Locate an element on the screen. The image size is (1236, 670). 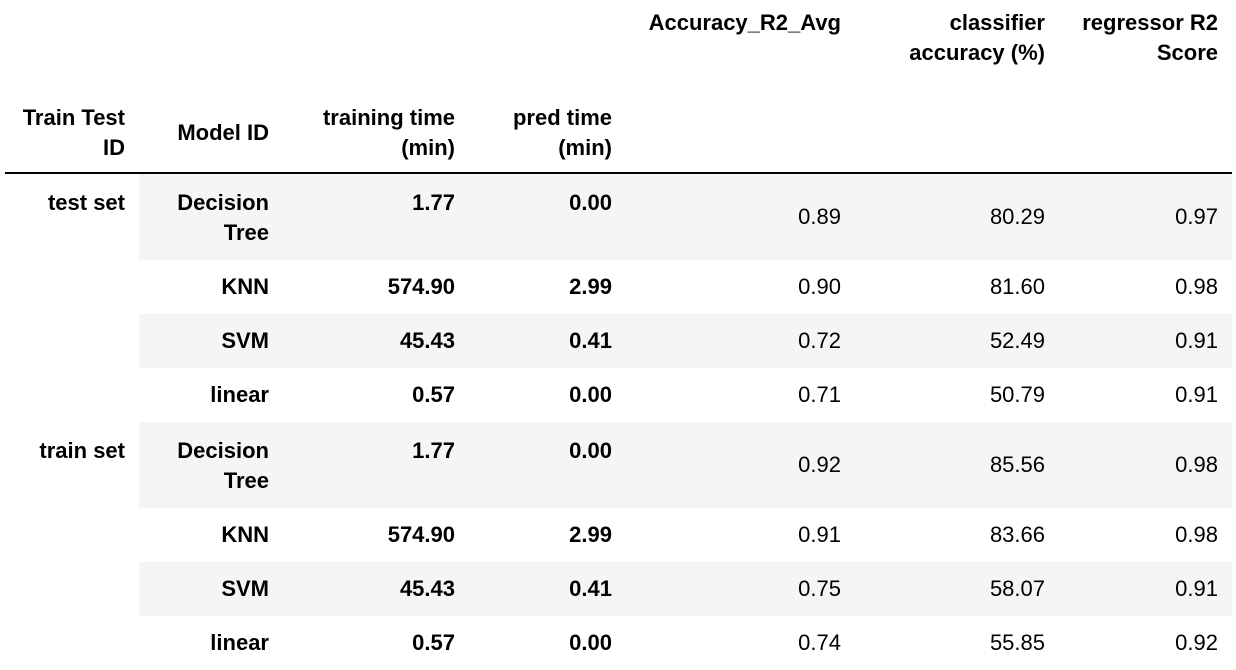
cell-classifier-accuracy: 52.49 is located at coordinates (957, 341).